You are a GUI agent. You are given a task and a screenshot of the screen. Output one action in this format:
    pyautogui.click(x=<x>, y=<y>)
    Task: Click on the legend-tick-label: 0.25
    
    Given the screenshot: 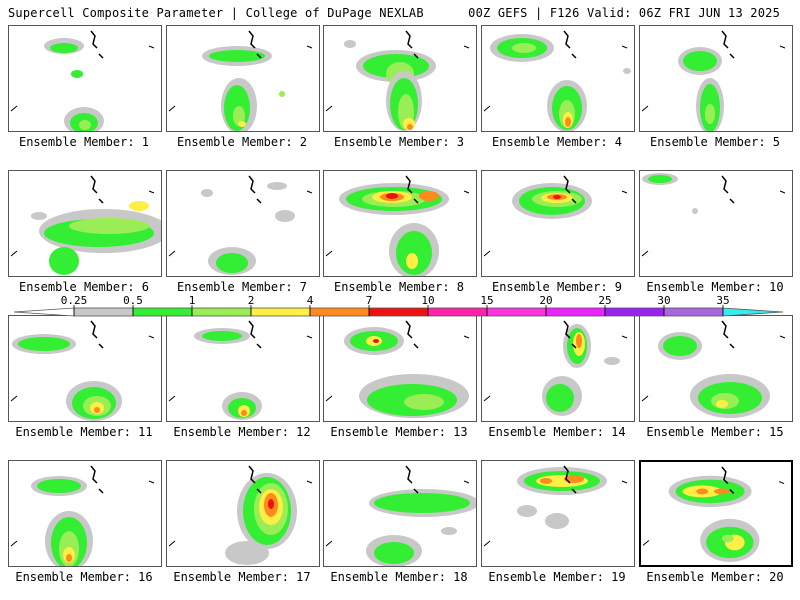 What is the action you would take?
    pyautogui.click(x=74, y=301)
    